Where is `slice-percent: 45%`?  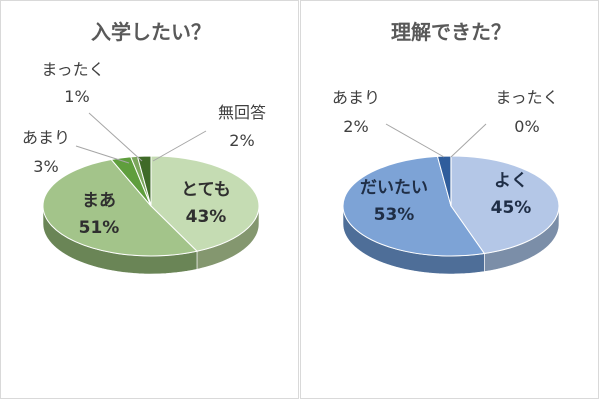 slice-percent: 45% is located at coordinates (511, 208).